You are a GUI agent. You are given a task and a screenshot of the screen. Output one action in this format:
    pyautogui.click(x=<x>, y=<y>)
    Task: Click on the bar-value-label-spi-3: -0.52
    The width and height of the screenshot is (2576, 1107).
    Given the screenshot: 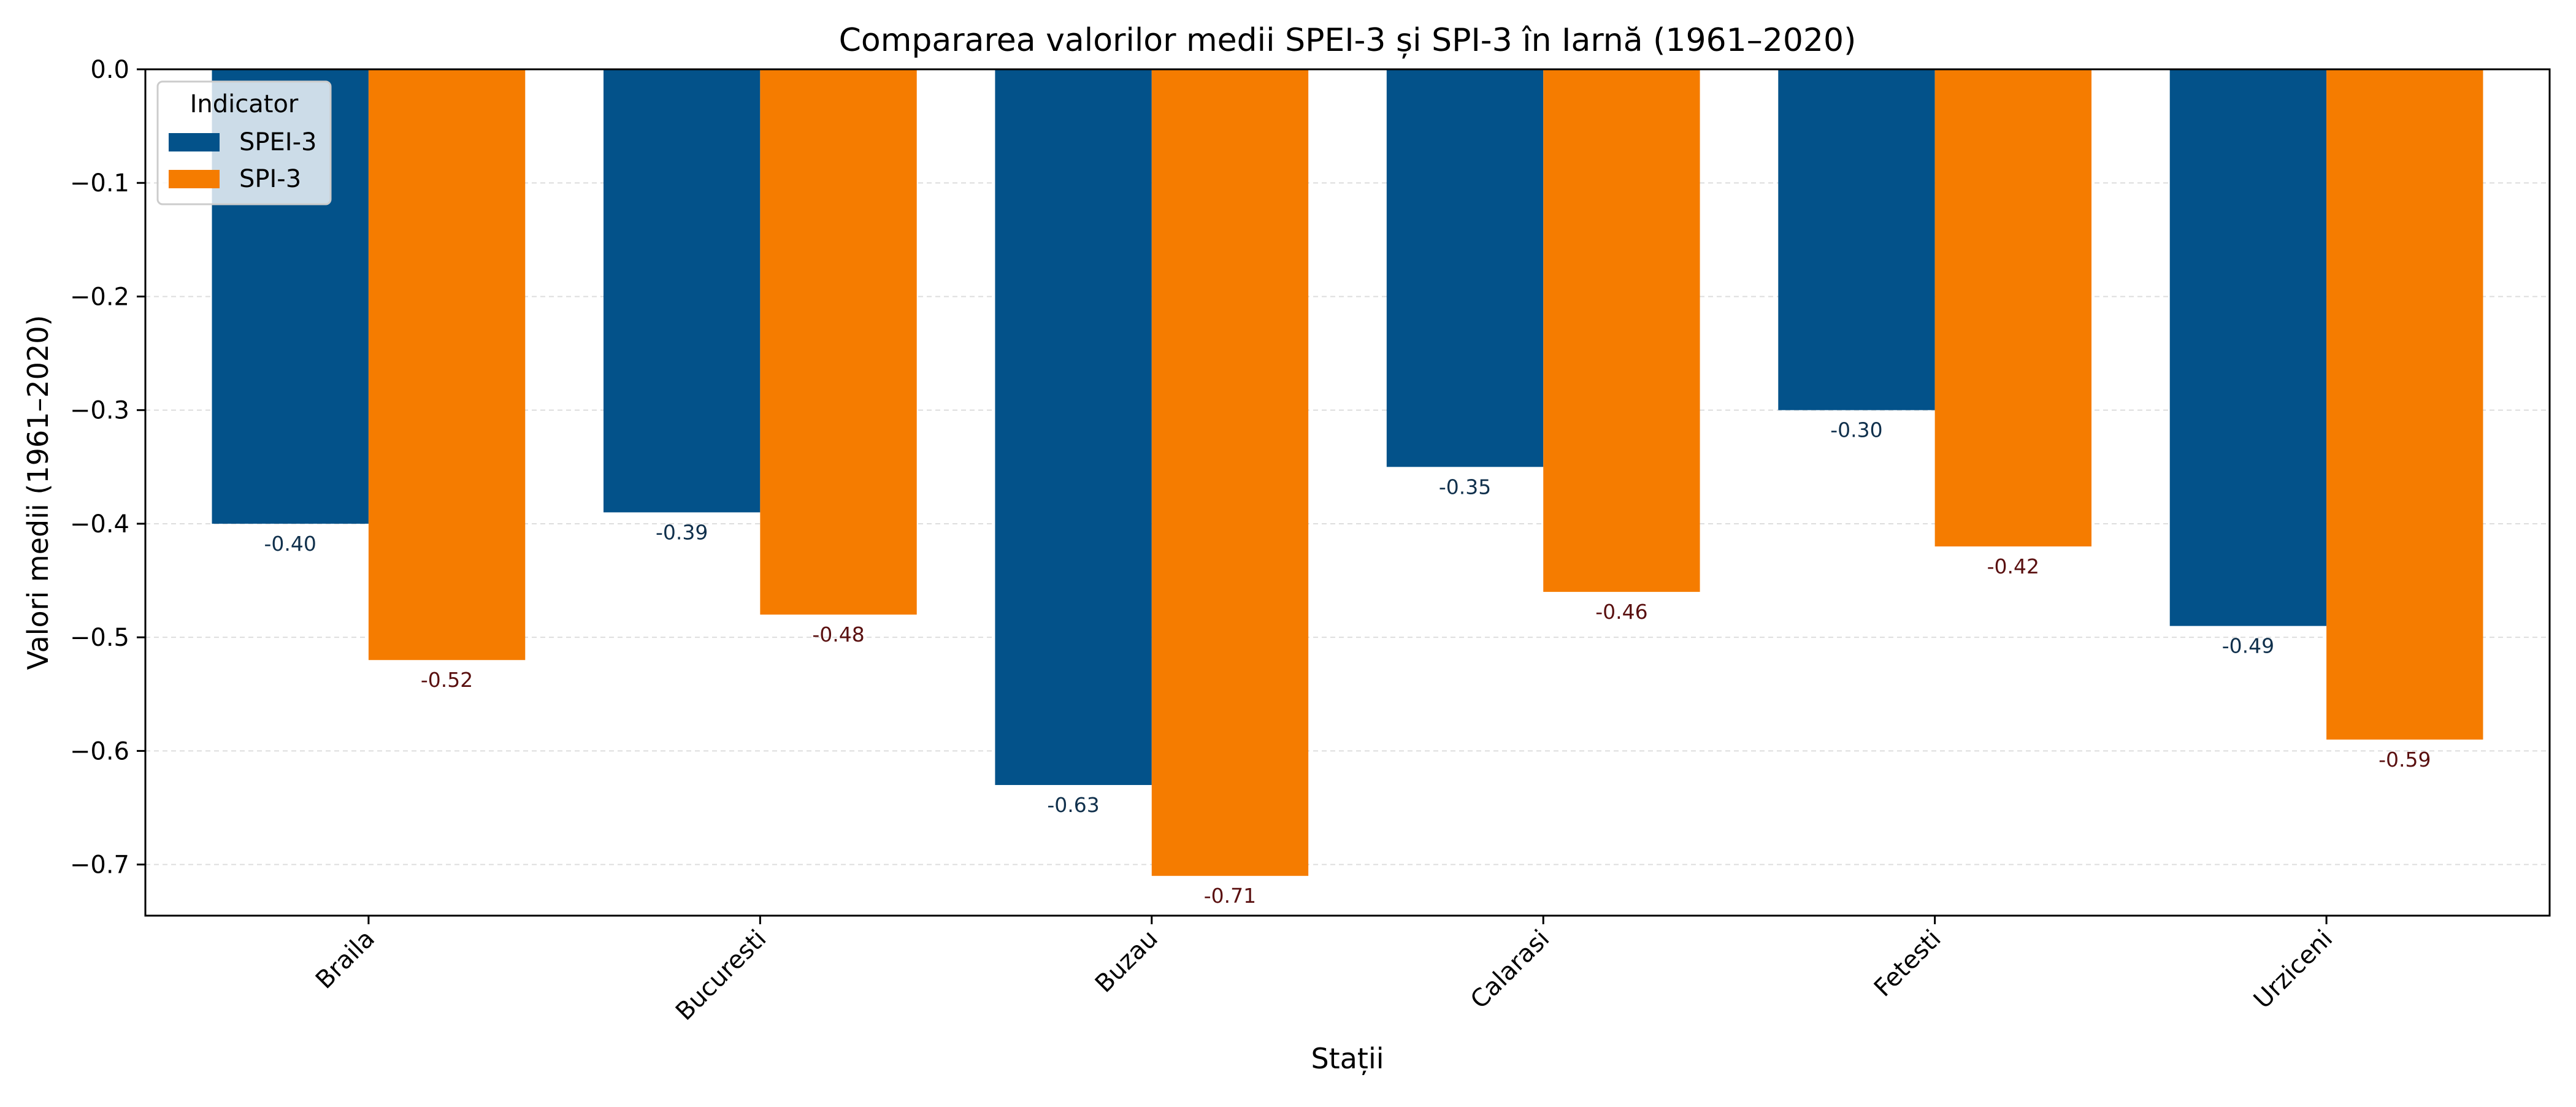 What is the action you would take?
    pyautogui.click(x=447, y=680)
    